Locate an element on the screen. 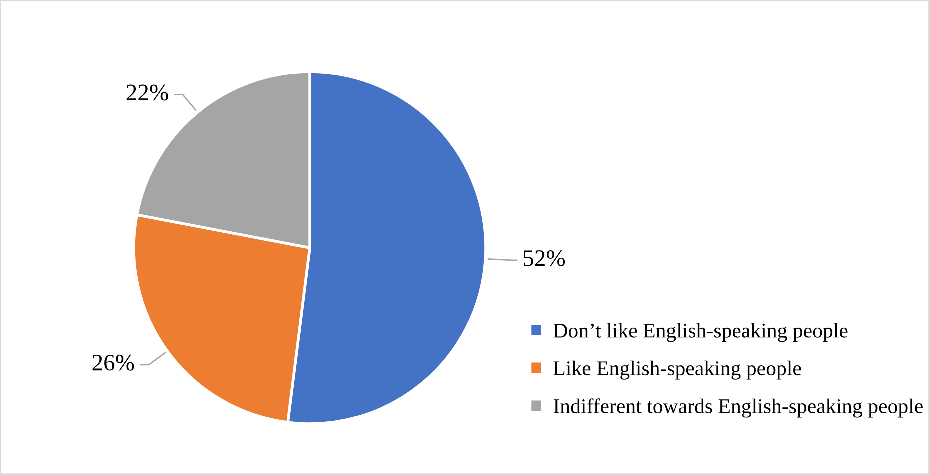  data-label: 26% is located at coordinates (113, 362).